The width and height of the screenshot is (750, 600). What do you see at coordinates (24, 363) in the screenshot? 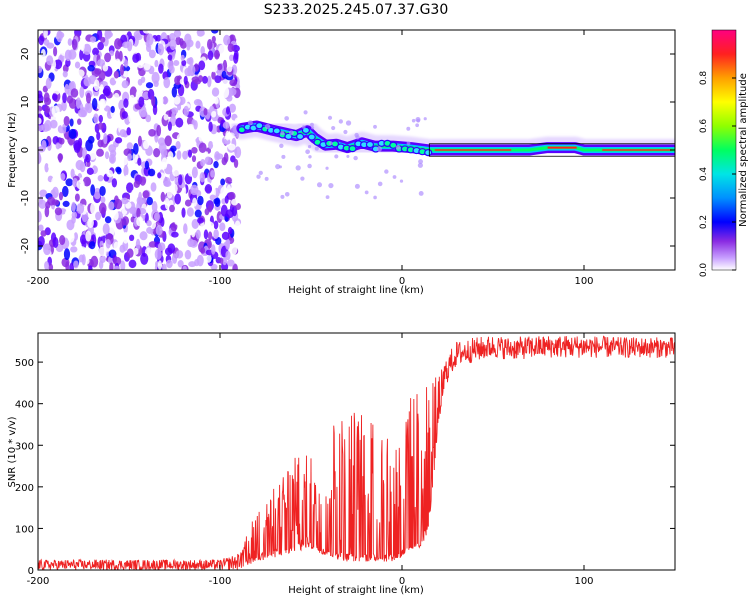
I see `y-tick-label: 500` at bounding box center [24, 363].